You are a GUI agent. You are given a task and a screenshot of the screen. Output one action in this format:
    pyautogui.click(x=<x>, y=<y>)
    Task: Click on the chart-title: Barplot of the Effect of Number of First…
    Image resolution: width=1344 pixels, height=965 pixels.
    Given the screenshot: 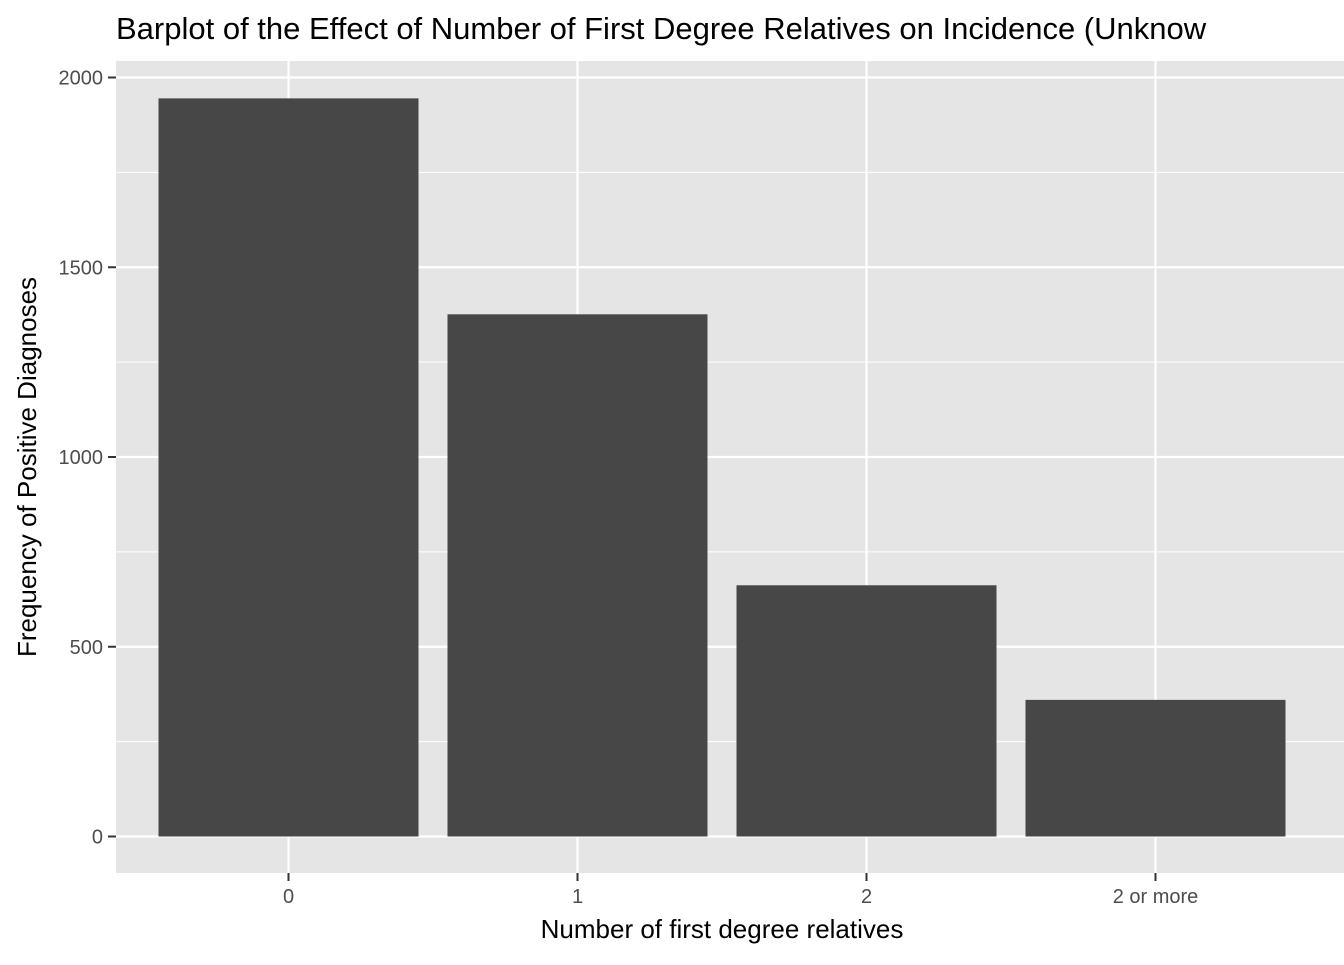 What is the action you would take?
    pyautogui.click(x=661, y=28)
    